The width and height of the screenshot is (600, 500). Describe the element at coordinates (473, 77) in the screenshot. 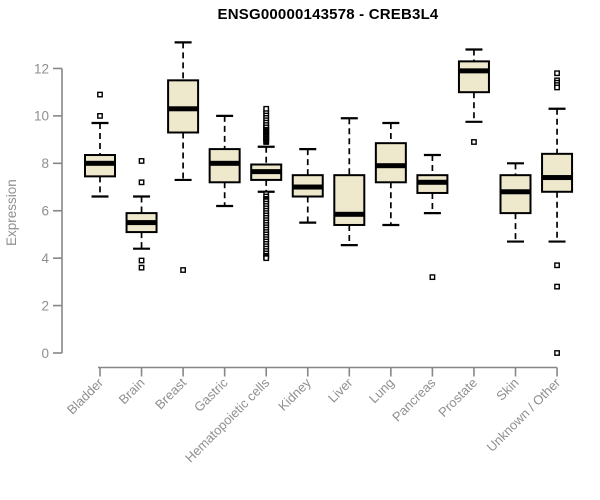

I see `box-prostate` at that location.